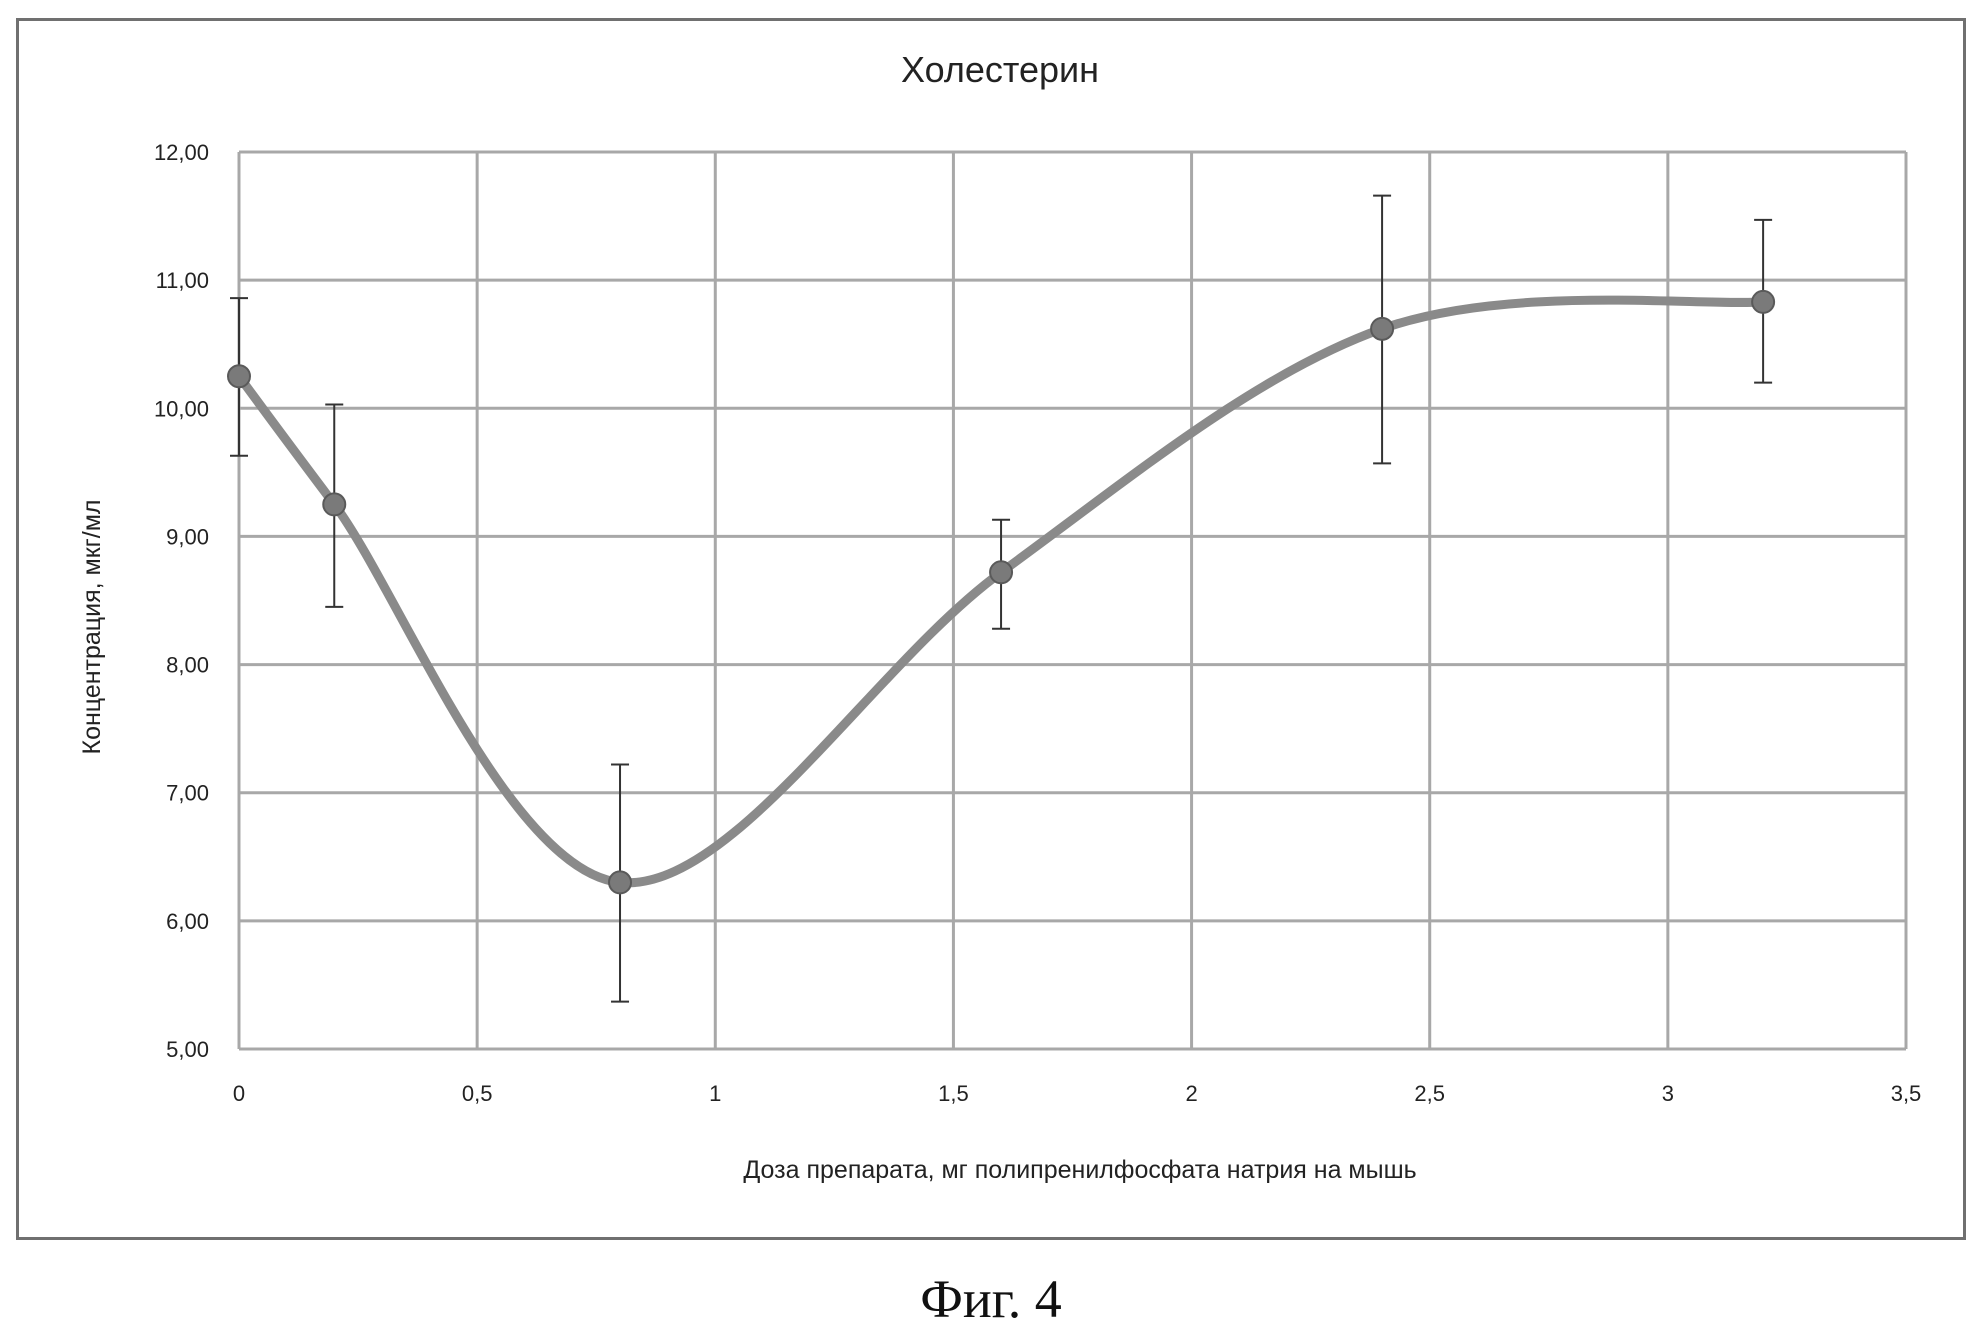  Describe the element at coordinates (715, 1093) in the screenshot. I see `x-tick-label: 1` at that location.